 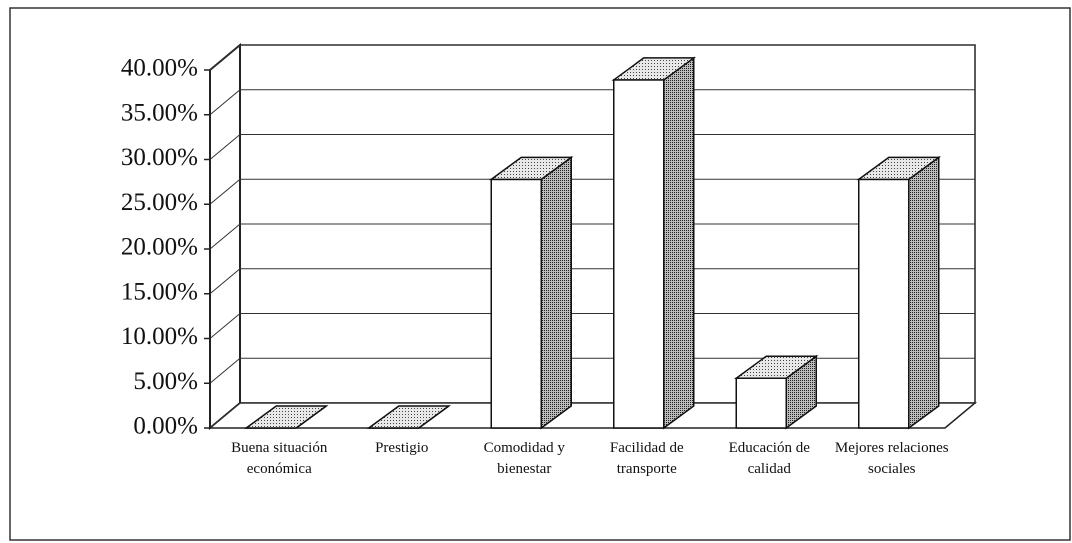 I want to click on y-tick-label: 15.00%, so click(x=159, y=291).